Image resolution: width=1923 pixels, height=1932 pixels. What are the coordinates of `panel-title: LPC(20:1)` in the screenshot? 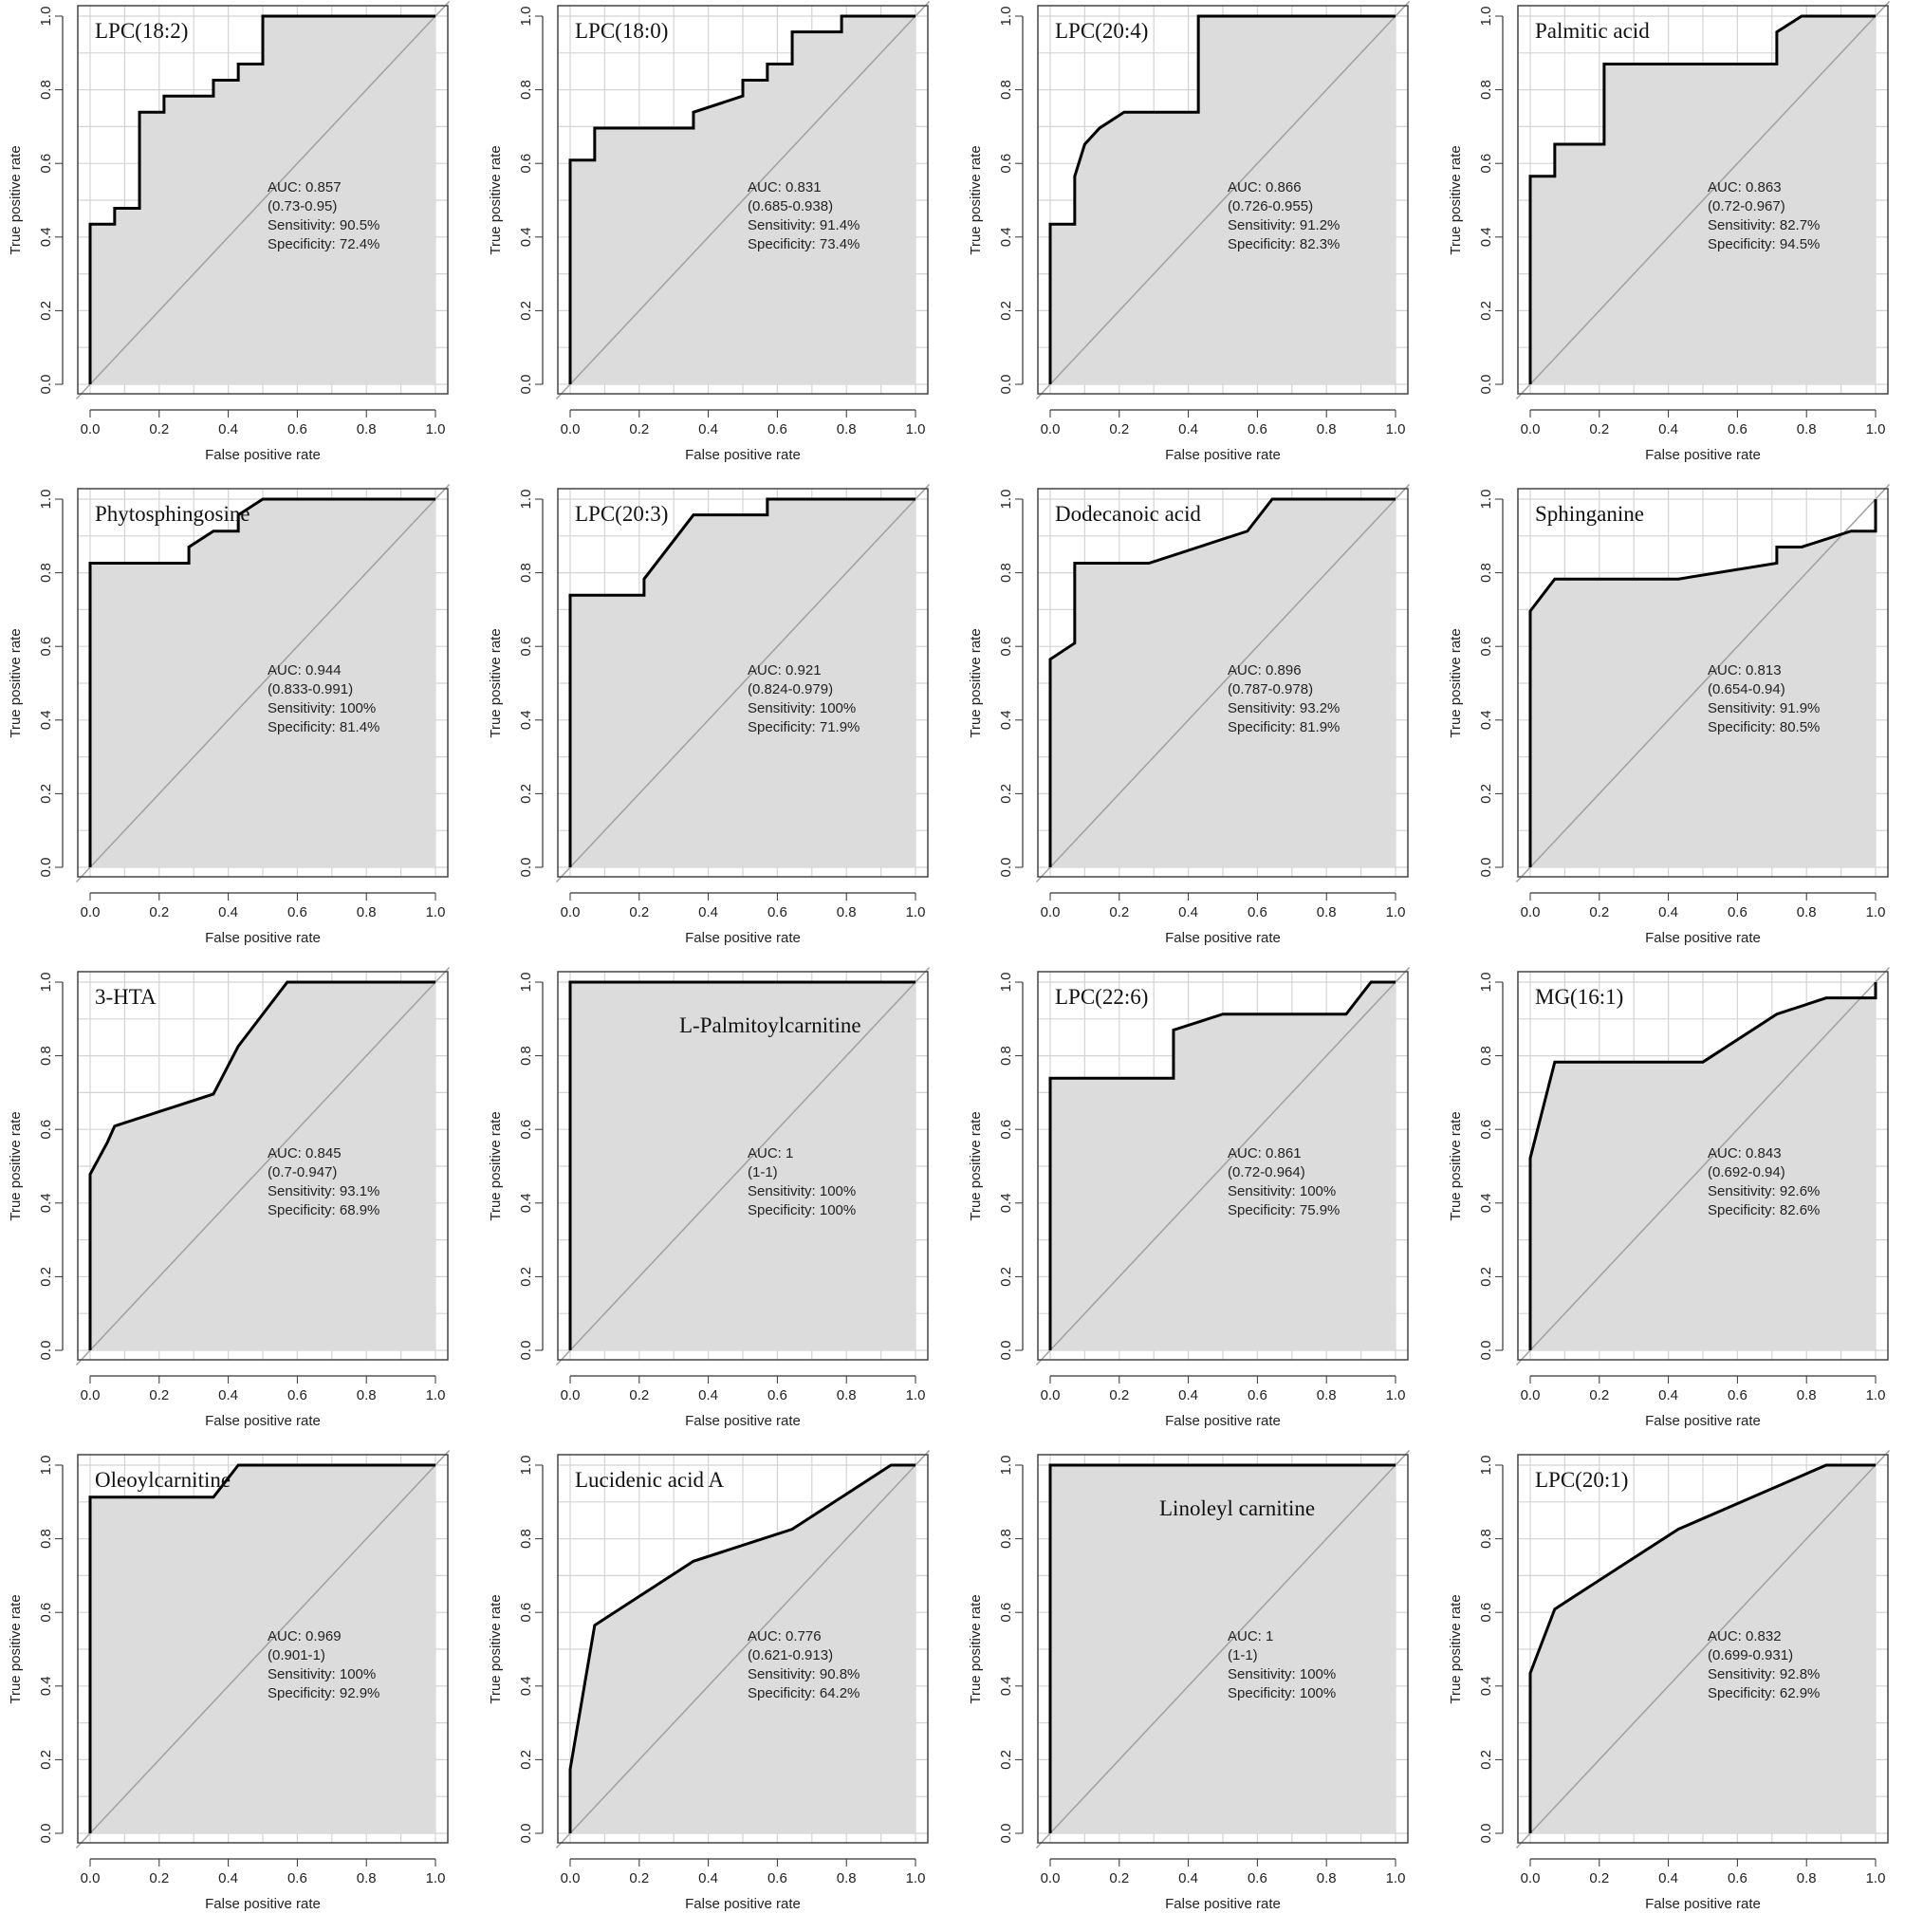 It's located at (1581, 1480).